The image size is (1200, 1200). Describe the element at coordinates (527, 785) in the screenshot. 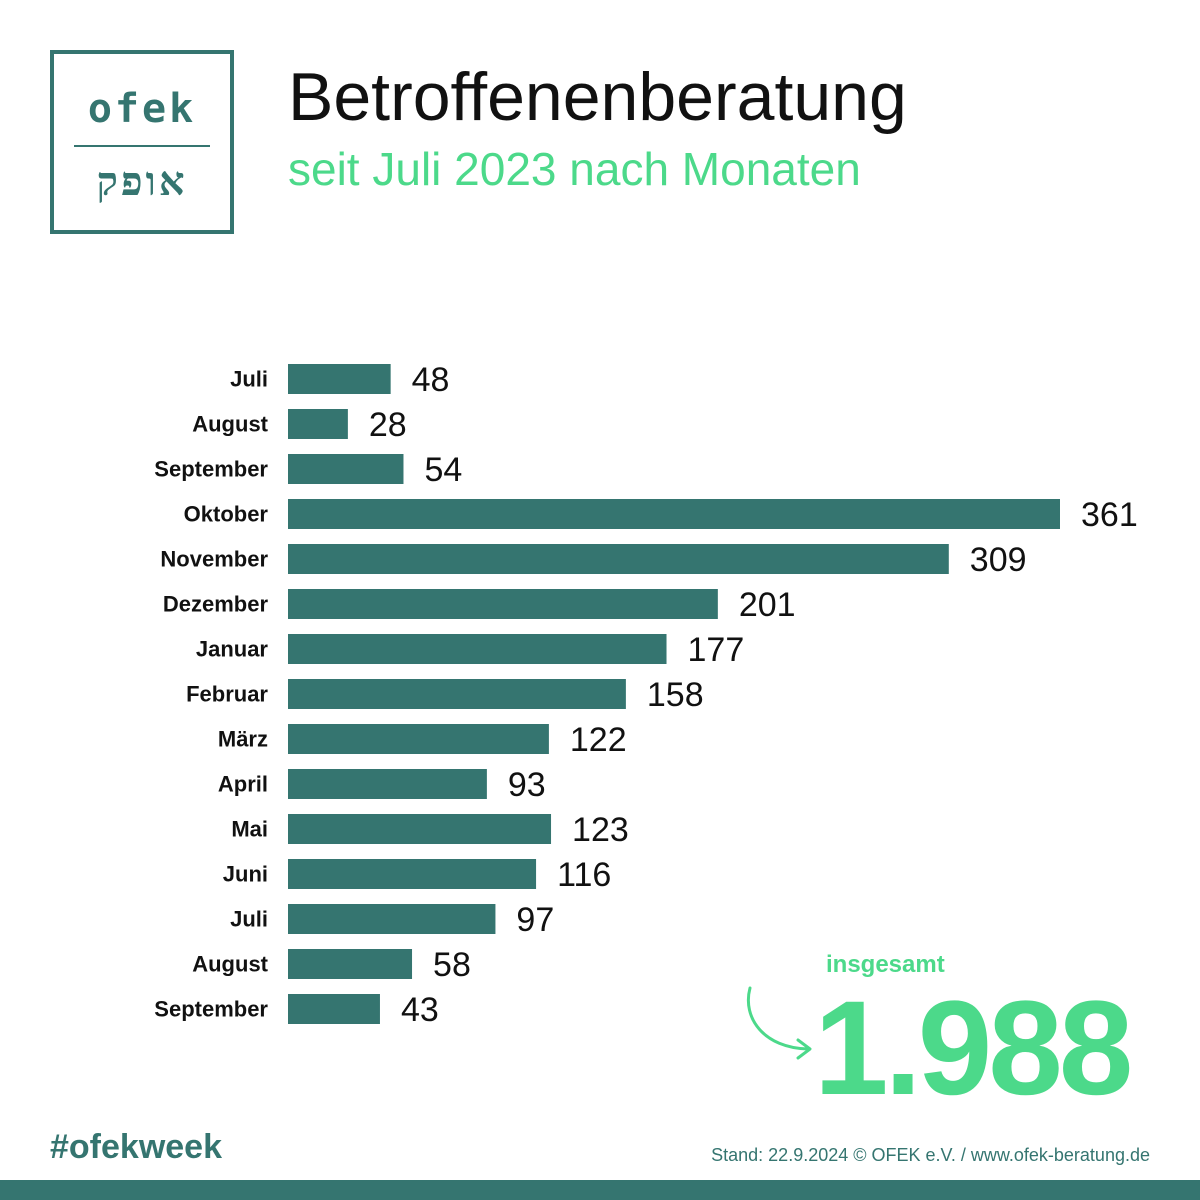

I see `value-label: 93` at that location.